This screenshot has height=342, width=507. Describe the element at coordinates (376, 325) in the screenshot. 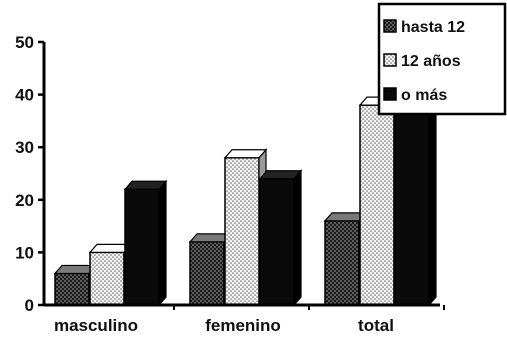

I see `x-category-label: total` at that location.